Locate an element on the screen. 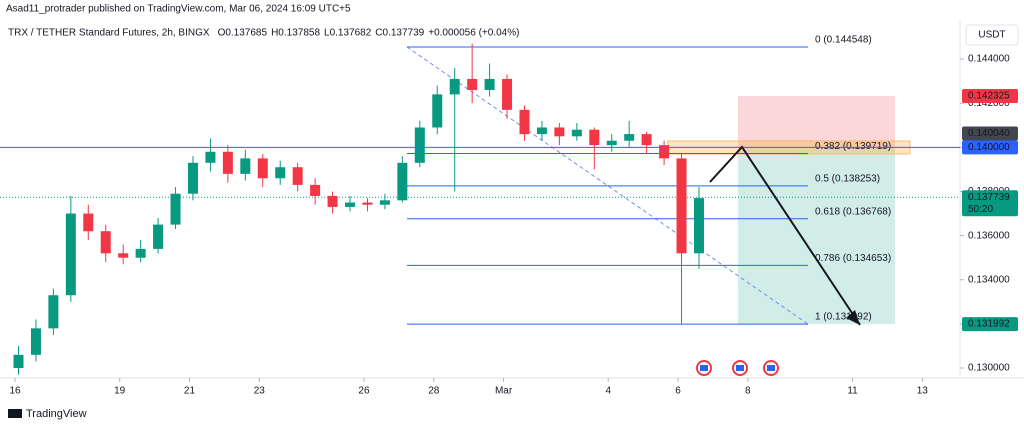  arrow-head is located at coordinates (853, 317).